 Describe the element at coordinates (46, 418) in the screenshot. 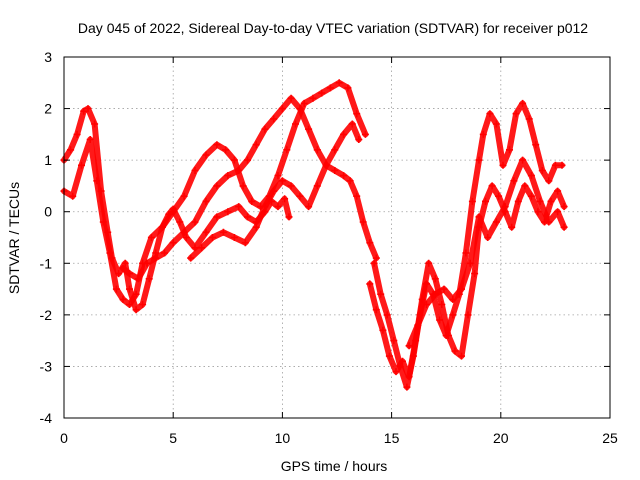

I see `y-tick-label: -4` at that location.